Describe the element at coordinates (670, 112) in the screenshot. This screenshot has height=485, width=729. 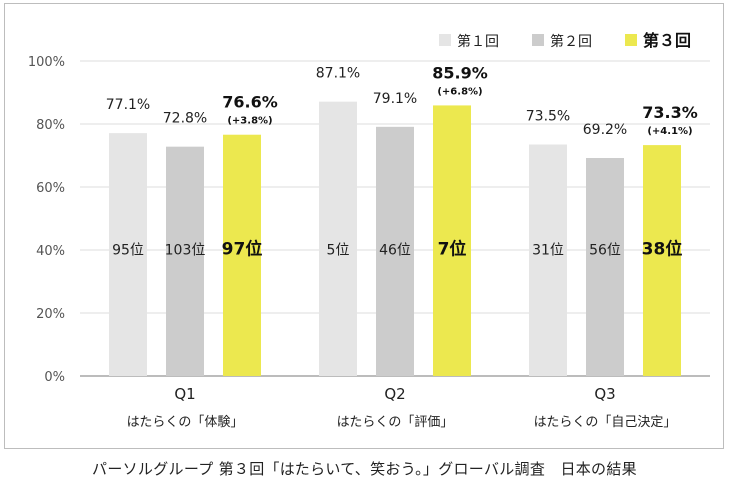
I see `value-label: 73.3%` at that location.